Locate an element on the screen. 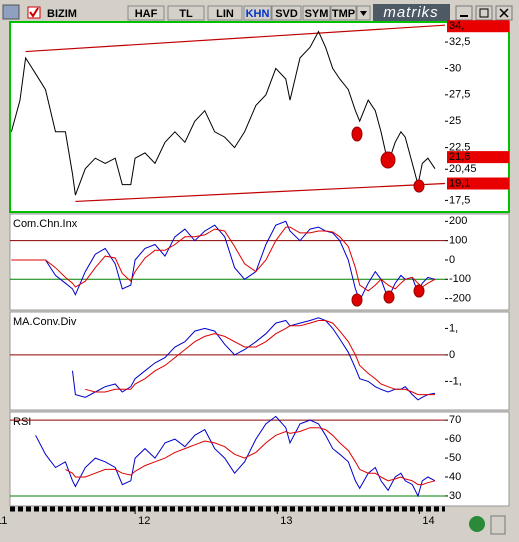 This screenshot has height=542, width=519. logo: matriks is located at coordinates (410, 12).